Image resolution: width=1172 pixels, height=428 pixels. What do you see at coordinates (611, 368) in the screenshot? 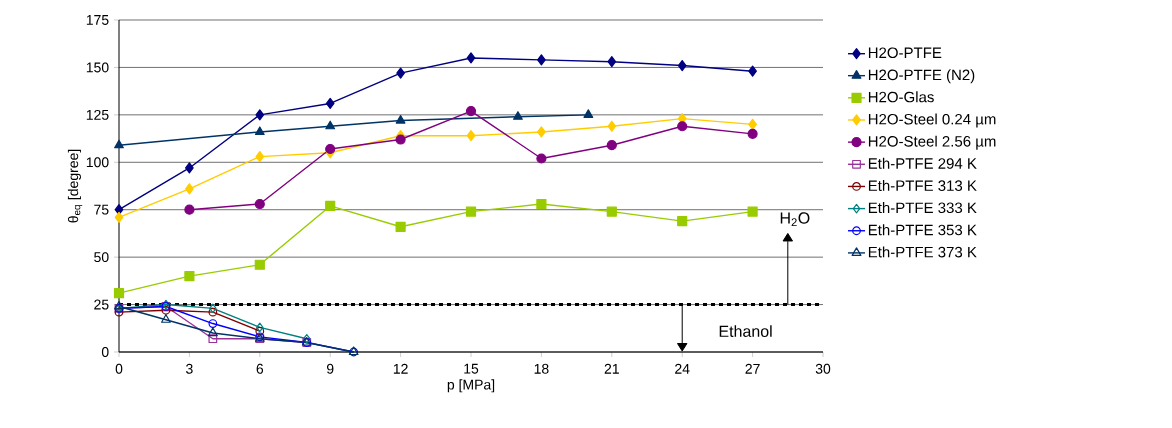
I see `x-tick-label: 21` at bounding box center [611, 368].